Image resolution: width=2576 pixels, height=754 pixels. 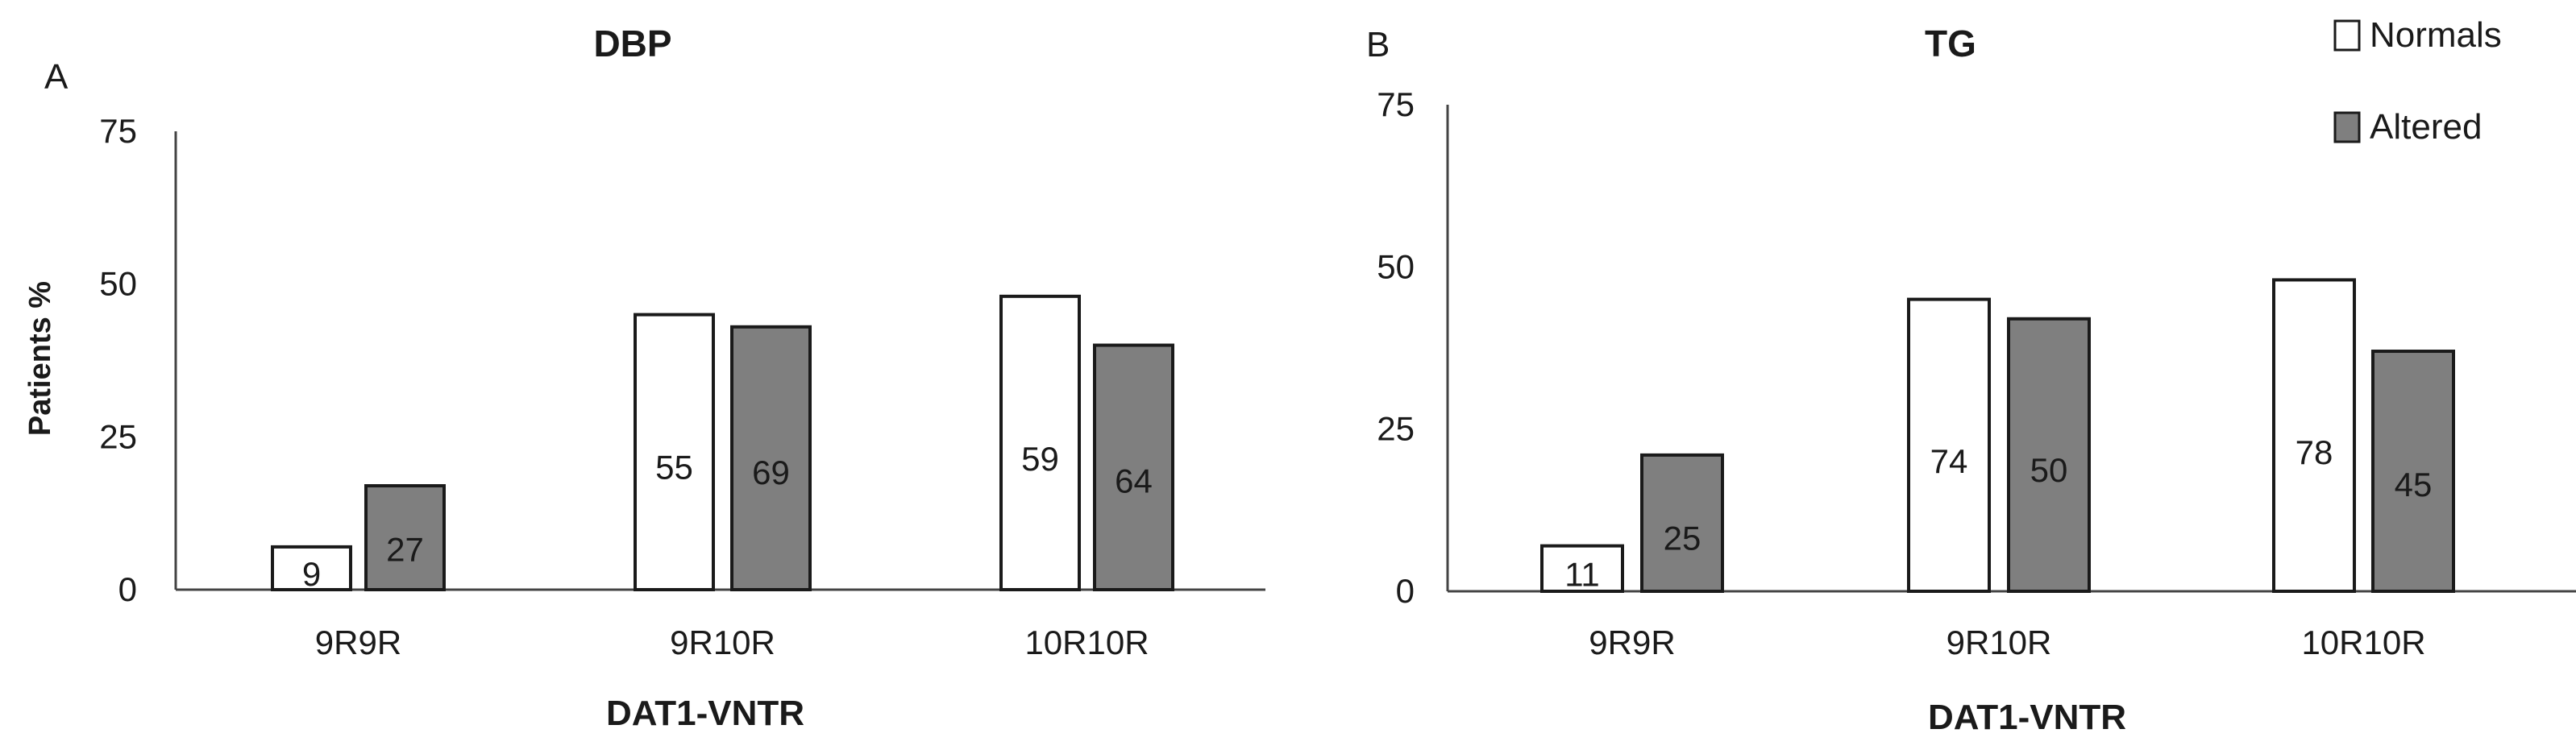 What do you see at coordinates (674, 467) in the screenshot?
I see `bar-data-label: 55` at bounding box center [674, 467].